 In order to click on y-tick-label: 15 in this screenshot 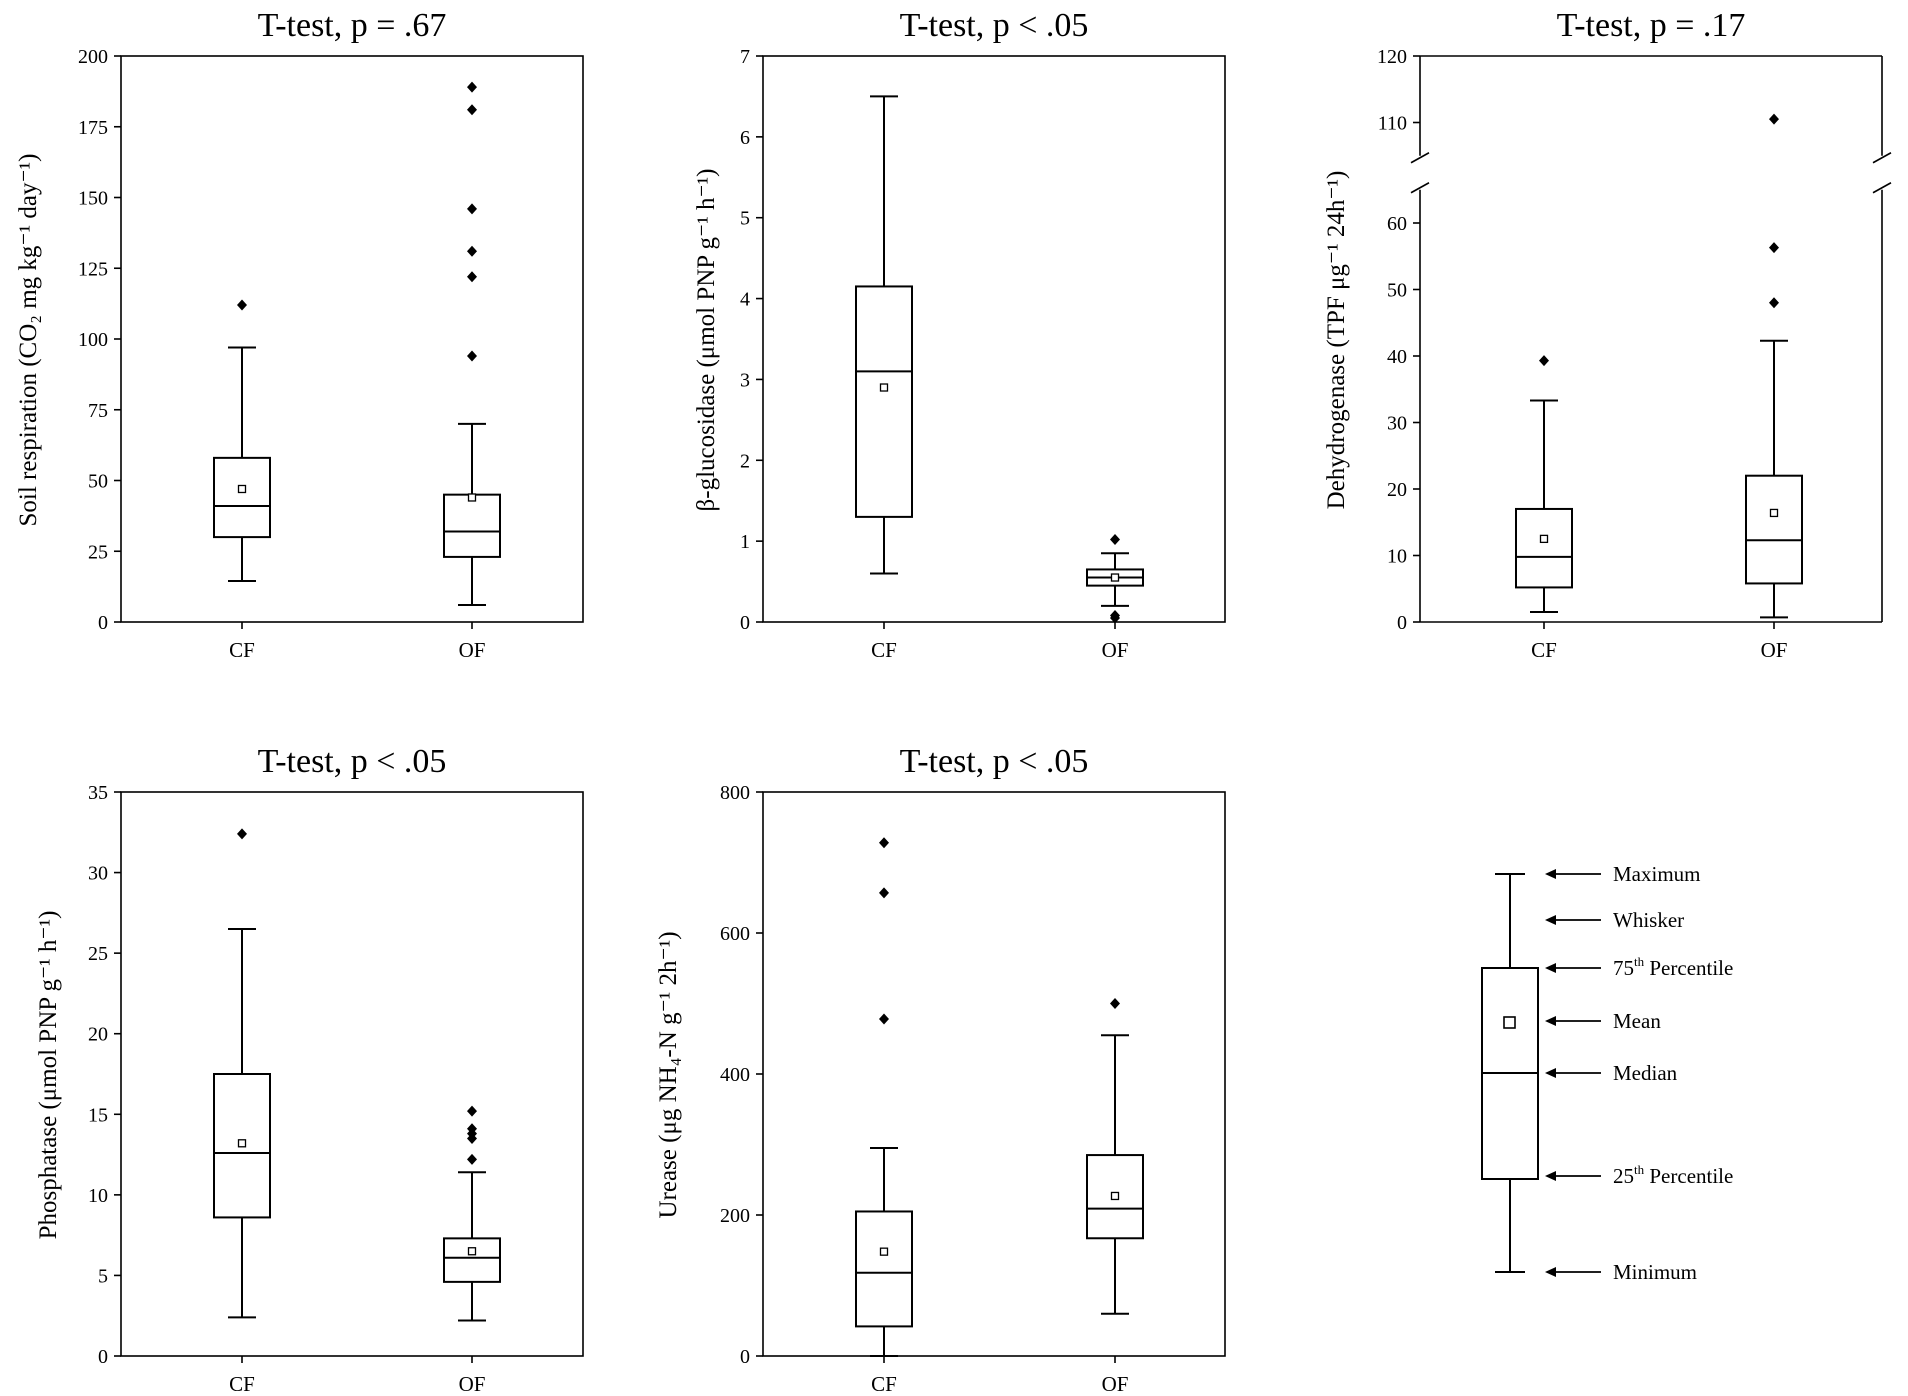, I will do `click(98, 1115)`.